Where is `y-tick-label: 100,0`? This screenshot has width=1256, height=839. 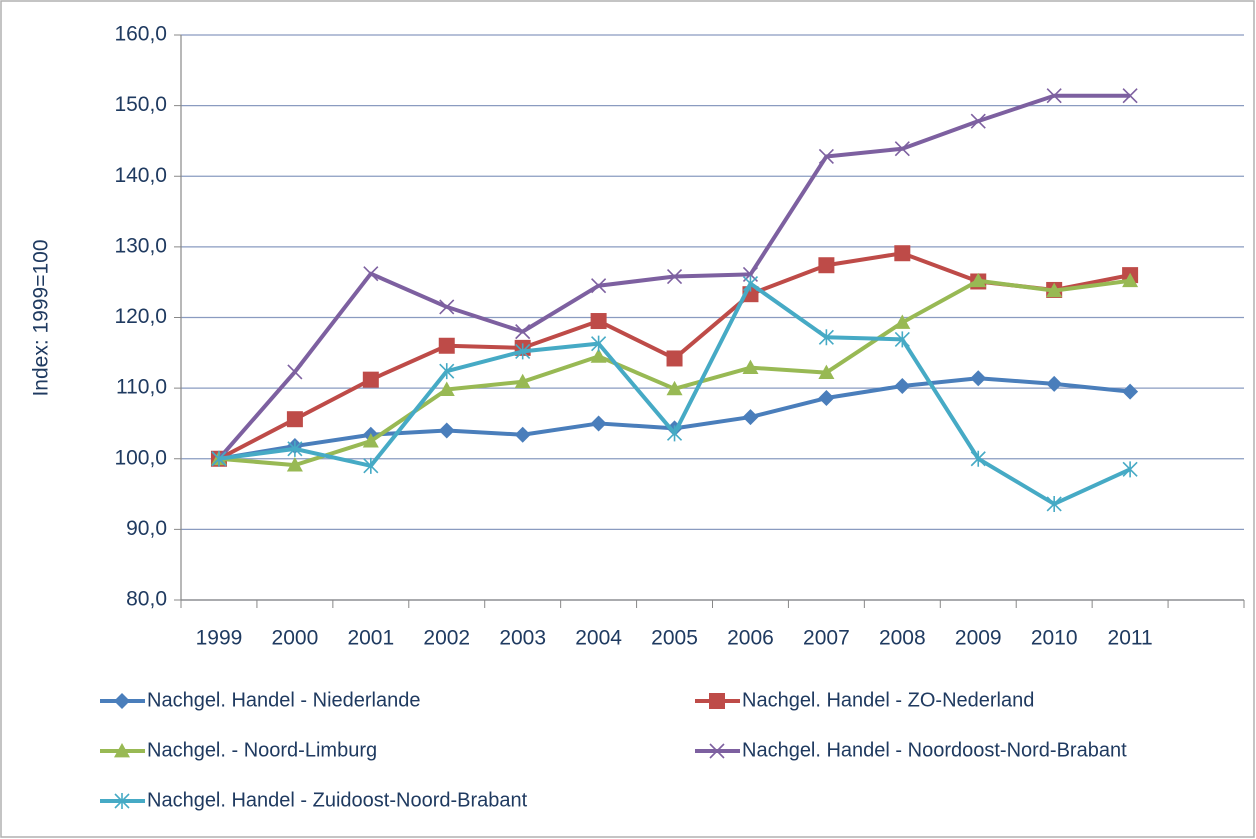
y-tick-label: 100,0 is located at coordinates (140, 457).